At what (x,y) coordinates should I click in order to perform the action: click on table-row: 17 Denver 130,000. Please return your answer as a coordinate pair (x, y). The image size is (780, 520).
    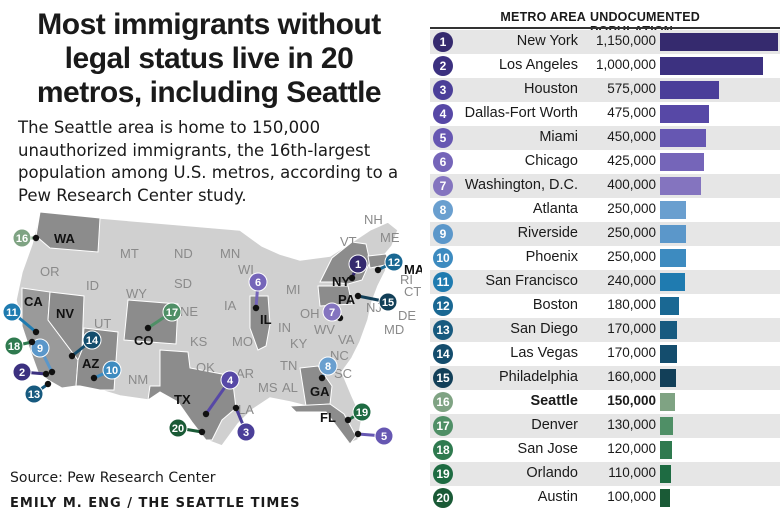
    Looking at the image, I should click on (605, 426).